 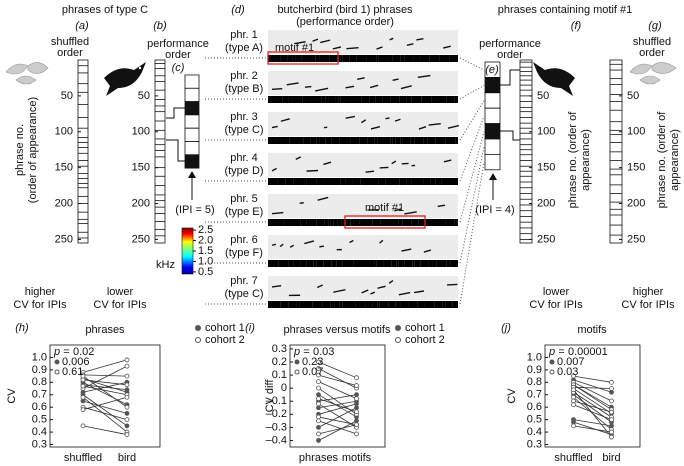 What do you see at coordinates (276, 414) in the screenshot?
I see `y-tick-label: –0.2` at bounding box center [276, 414].